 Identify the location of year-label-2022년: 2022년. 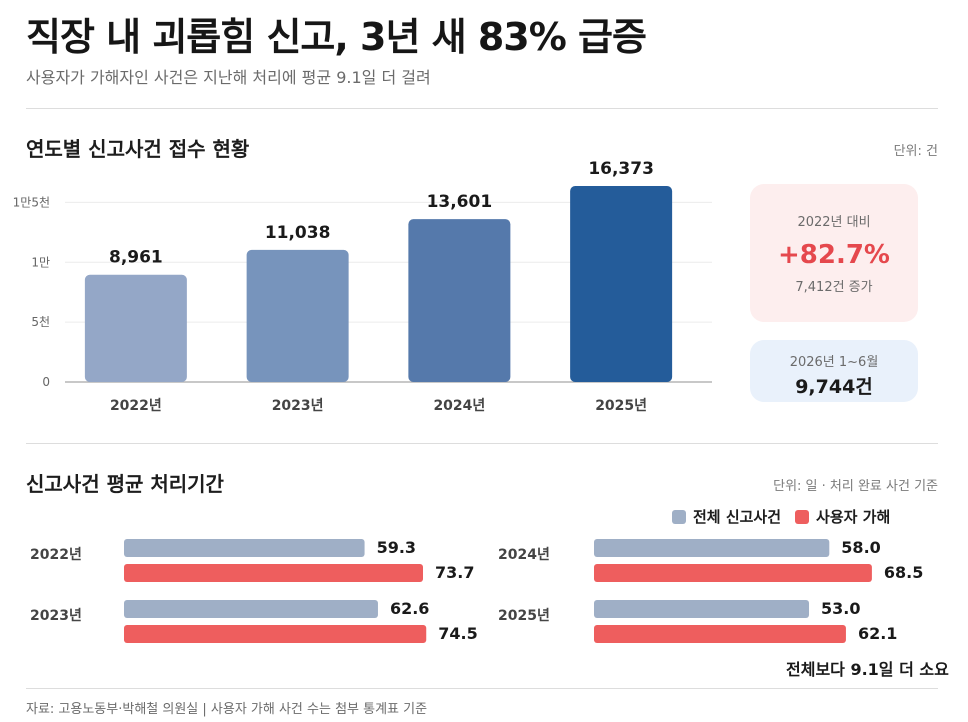
(56, 555).